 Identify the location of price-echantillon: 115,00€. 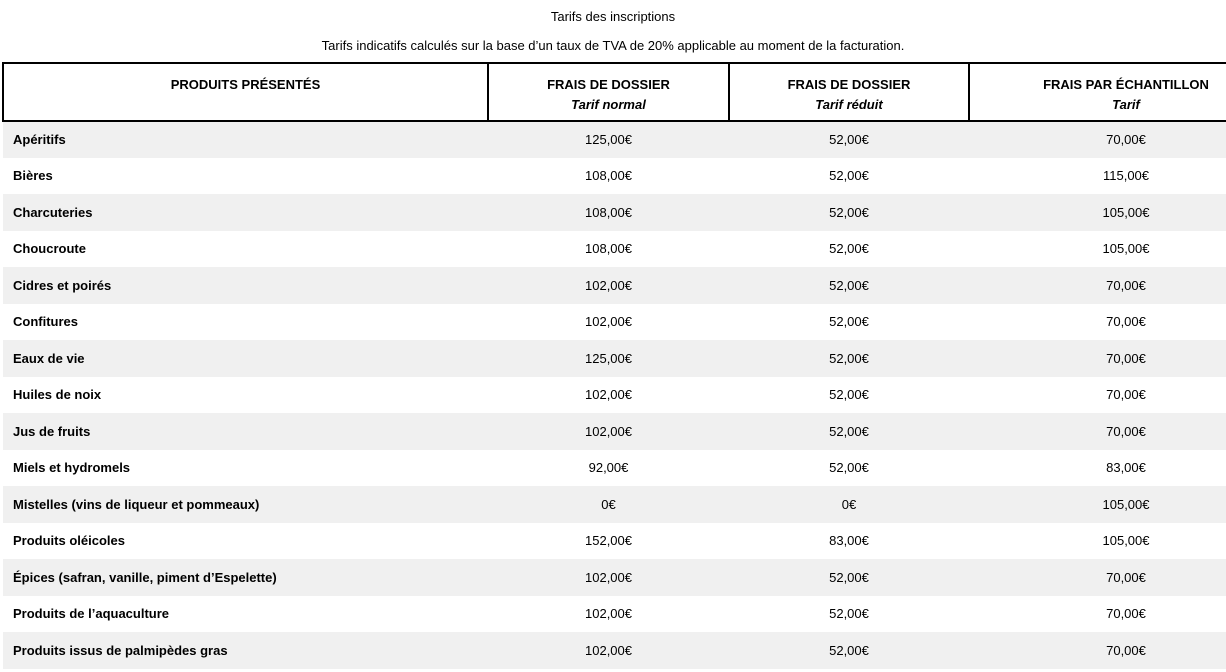
(1126, 176).